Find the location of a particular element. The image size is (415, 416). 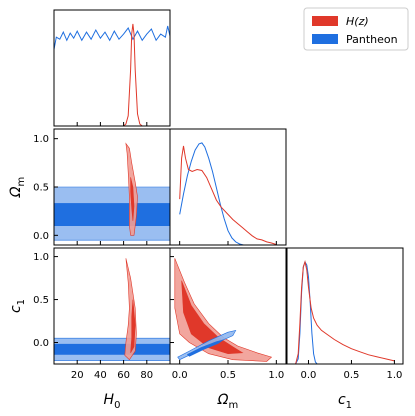

xtick-label-c1: 0.0 is located at coordinates (309, 375).